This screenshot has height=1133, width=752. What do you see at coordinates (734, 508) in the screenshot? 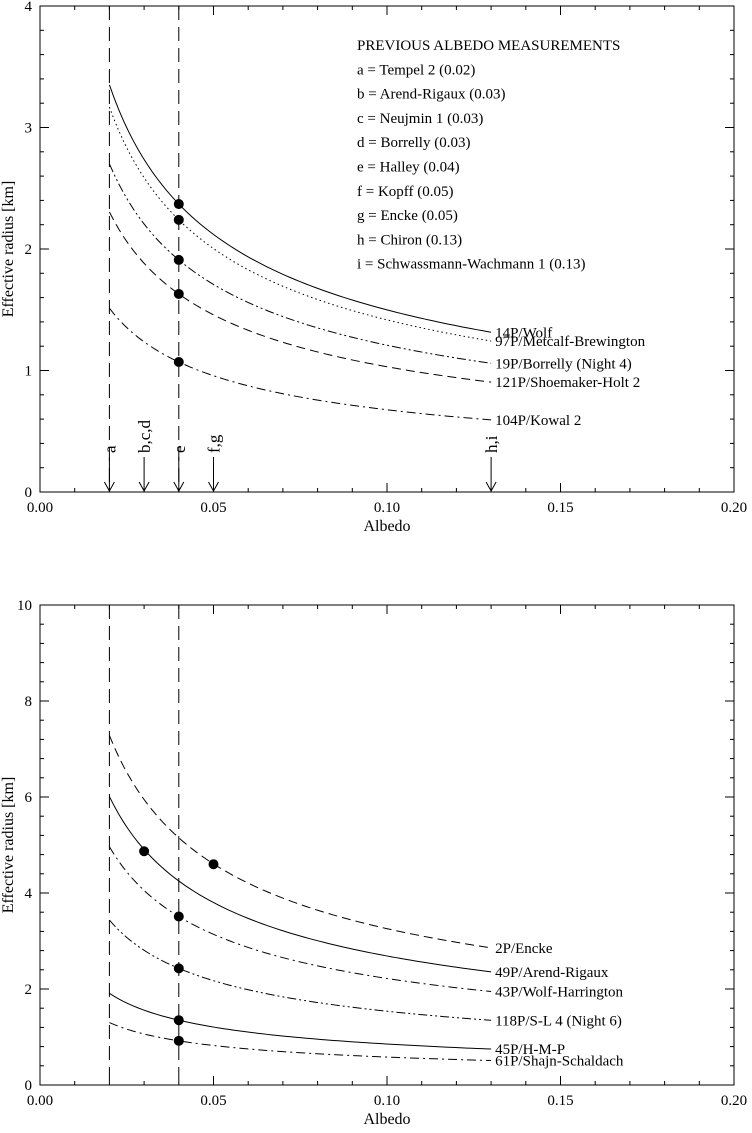
I see `chart0-x-tick-label: 0.20` at bounding box center [734, 508].